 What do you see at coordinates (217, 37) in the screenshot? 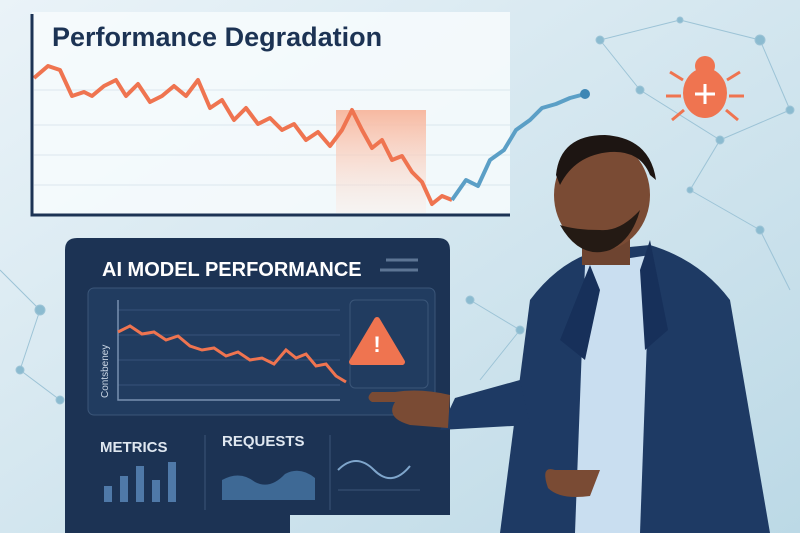
I see `chart-title: Performance Degradation` at bounding box center [217, 37].